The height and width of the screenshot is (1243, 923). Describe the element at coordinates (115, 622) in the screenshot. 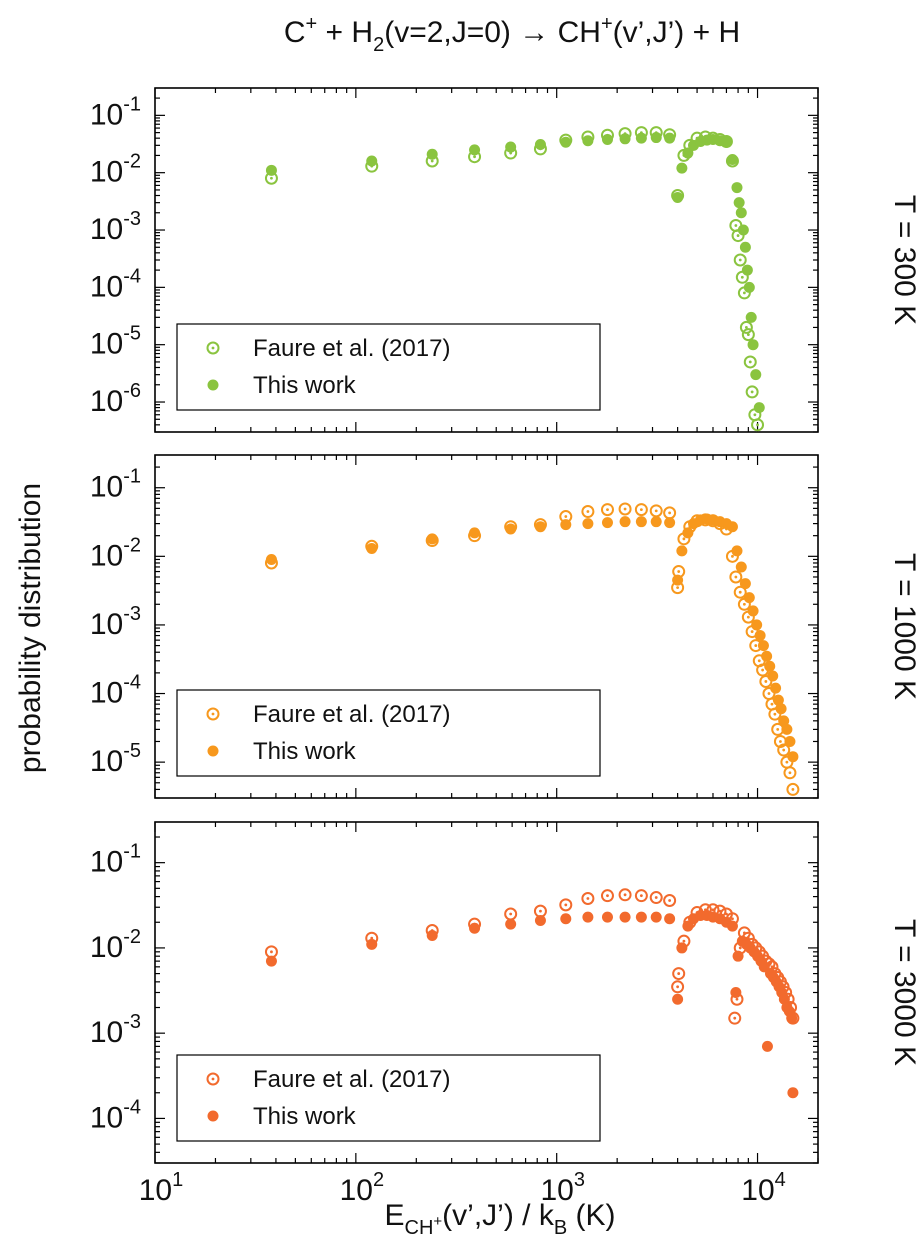

I see `y-tick-label: 10⁻³` at that location.